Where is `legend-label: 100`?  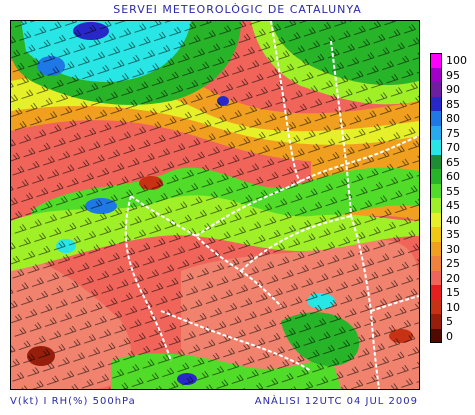 legend-label: 100 is located at coordinates (456, 60).